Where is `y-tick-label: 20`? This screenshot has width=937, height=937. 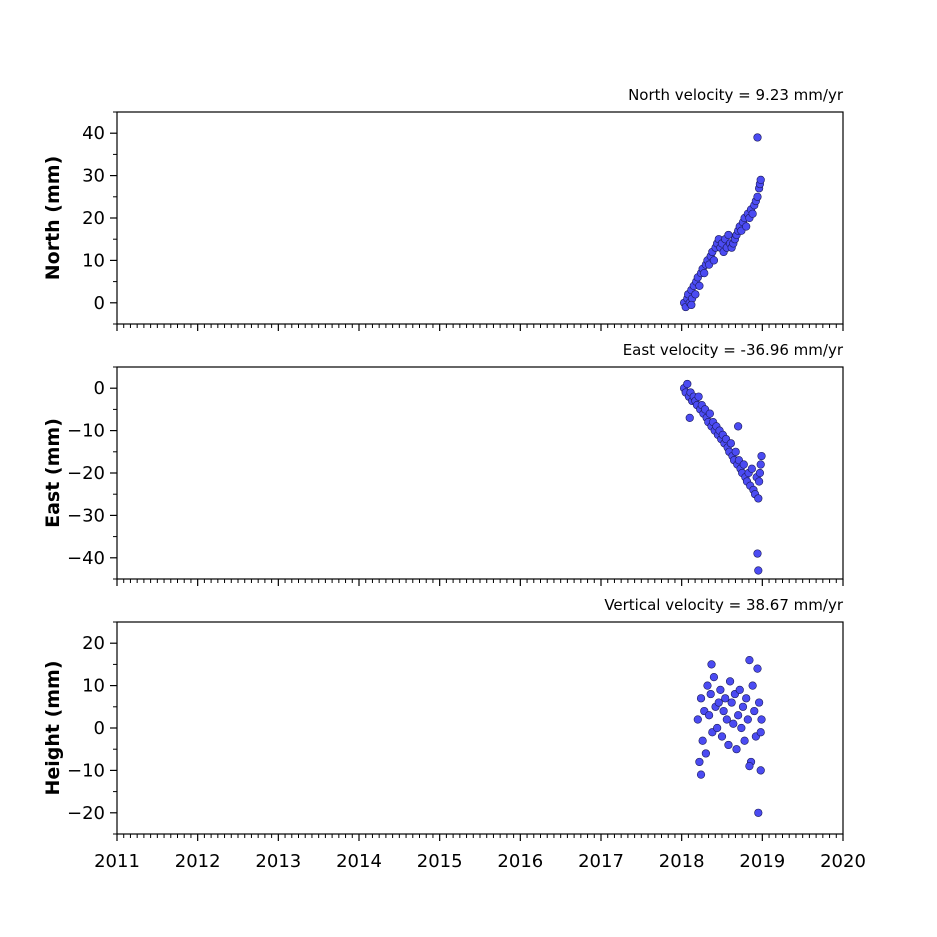
y-tick-label: 20 is located at coordinates (93, 643).